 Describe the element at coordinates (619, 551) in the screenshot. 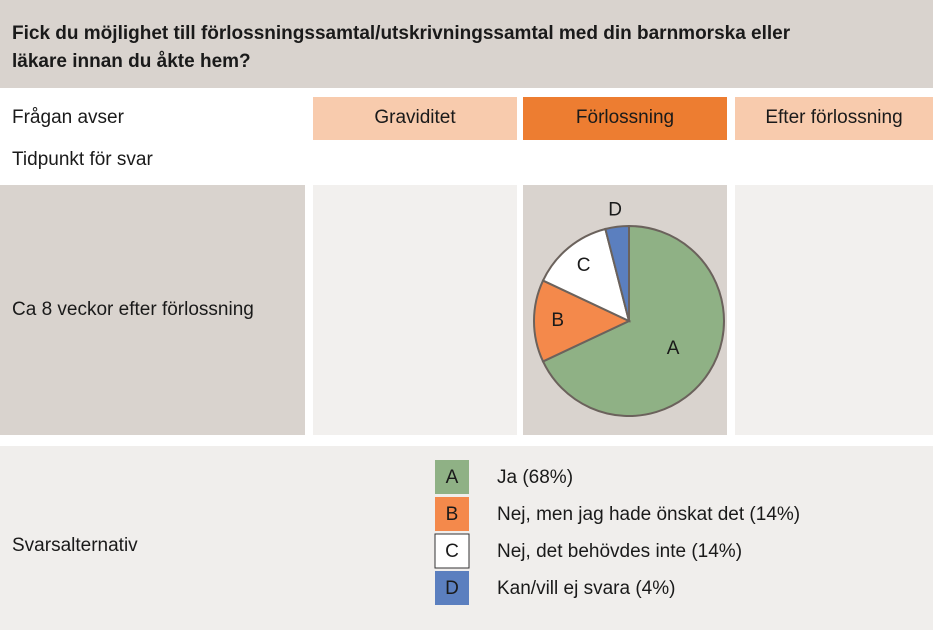

I see `legend-text: Nej, det behövdes inte (14%)` at that location.